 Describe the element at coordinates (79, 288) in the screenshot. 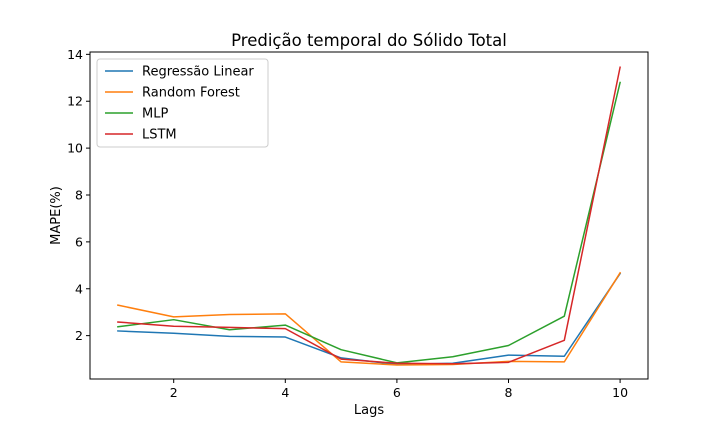

I see `y-tick-label: 4` at that location.